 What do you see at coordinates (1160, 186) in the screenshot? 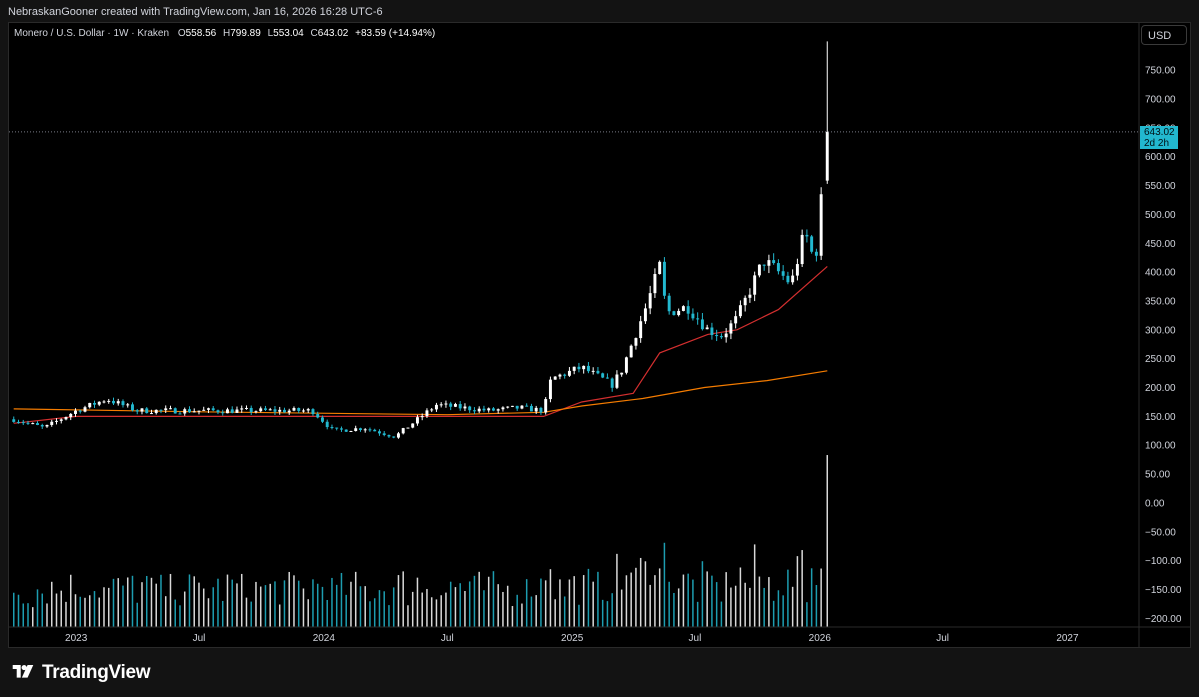
I see `price-tick-label: 550.00` at bounding box center [1160, 186].